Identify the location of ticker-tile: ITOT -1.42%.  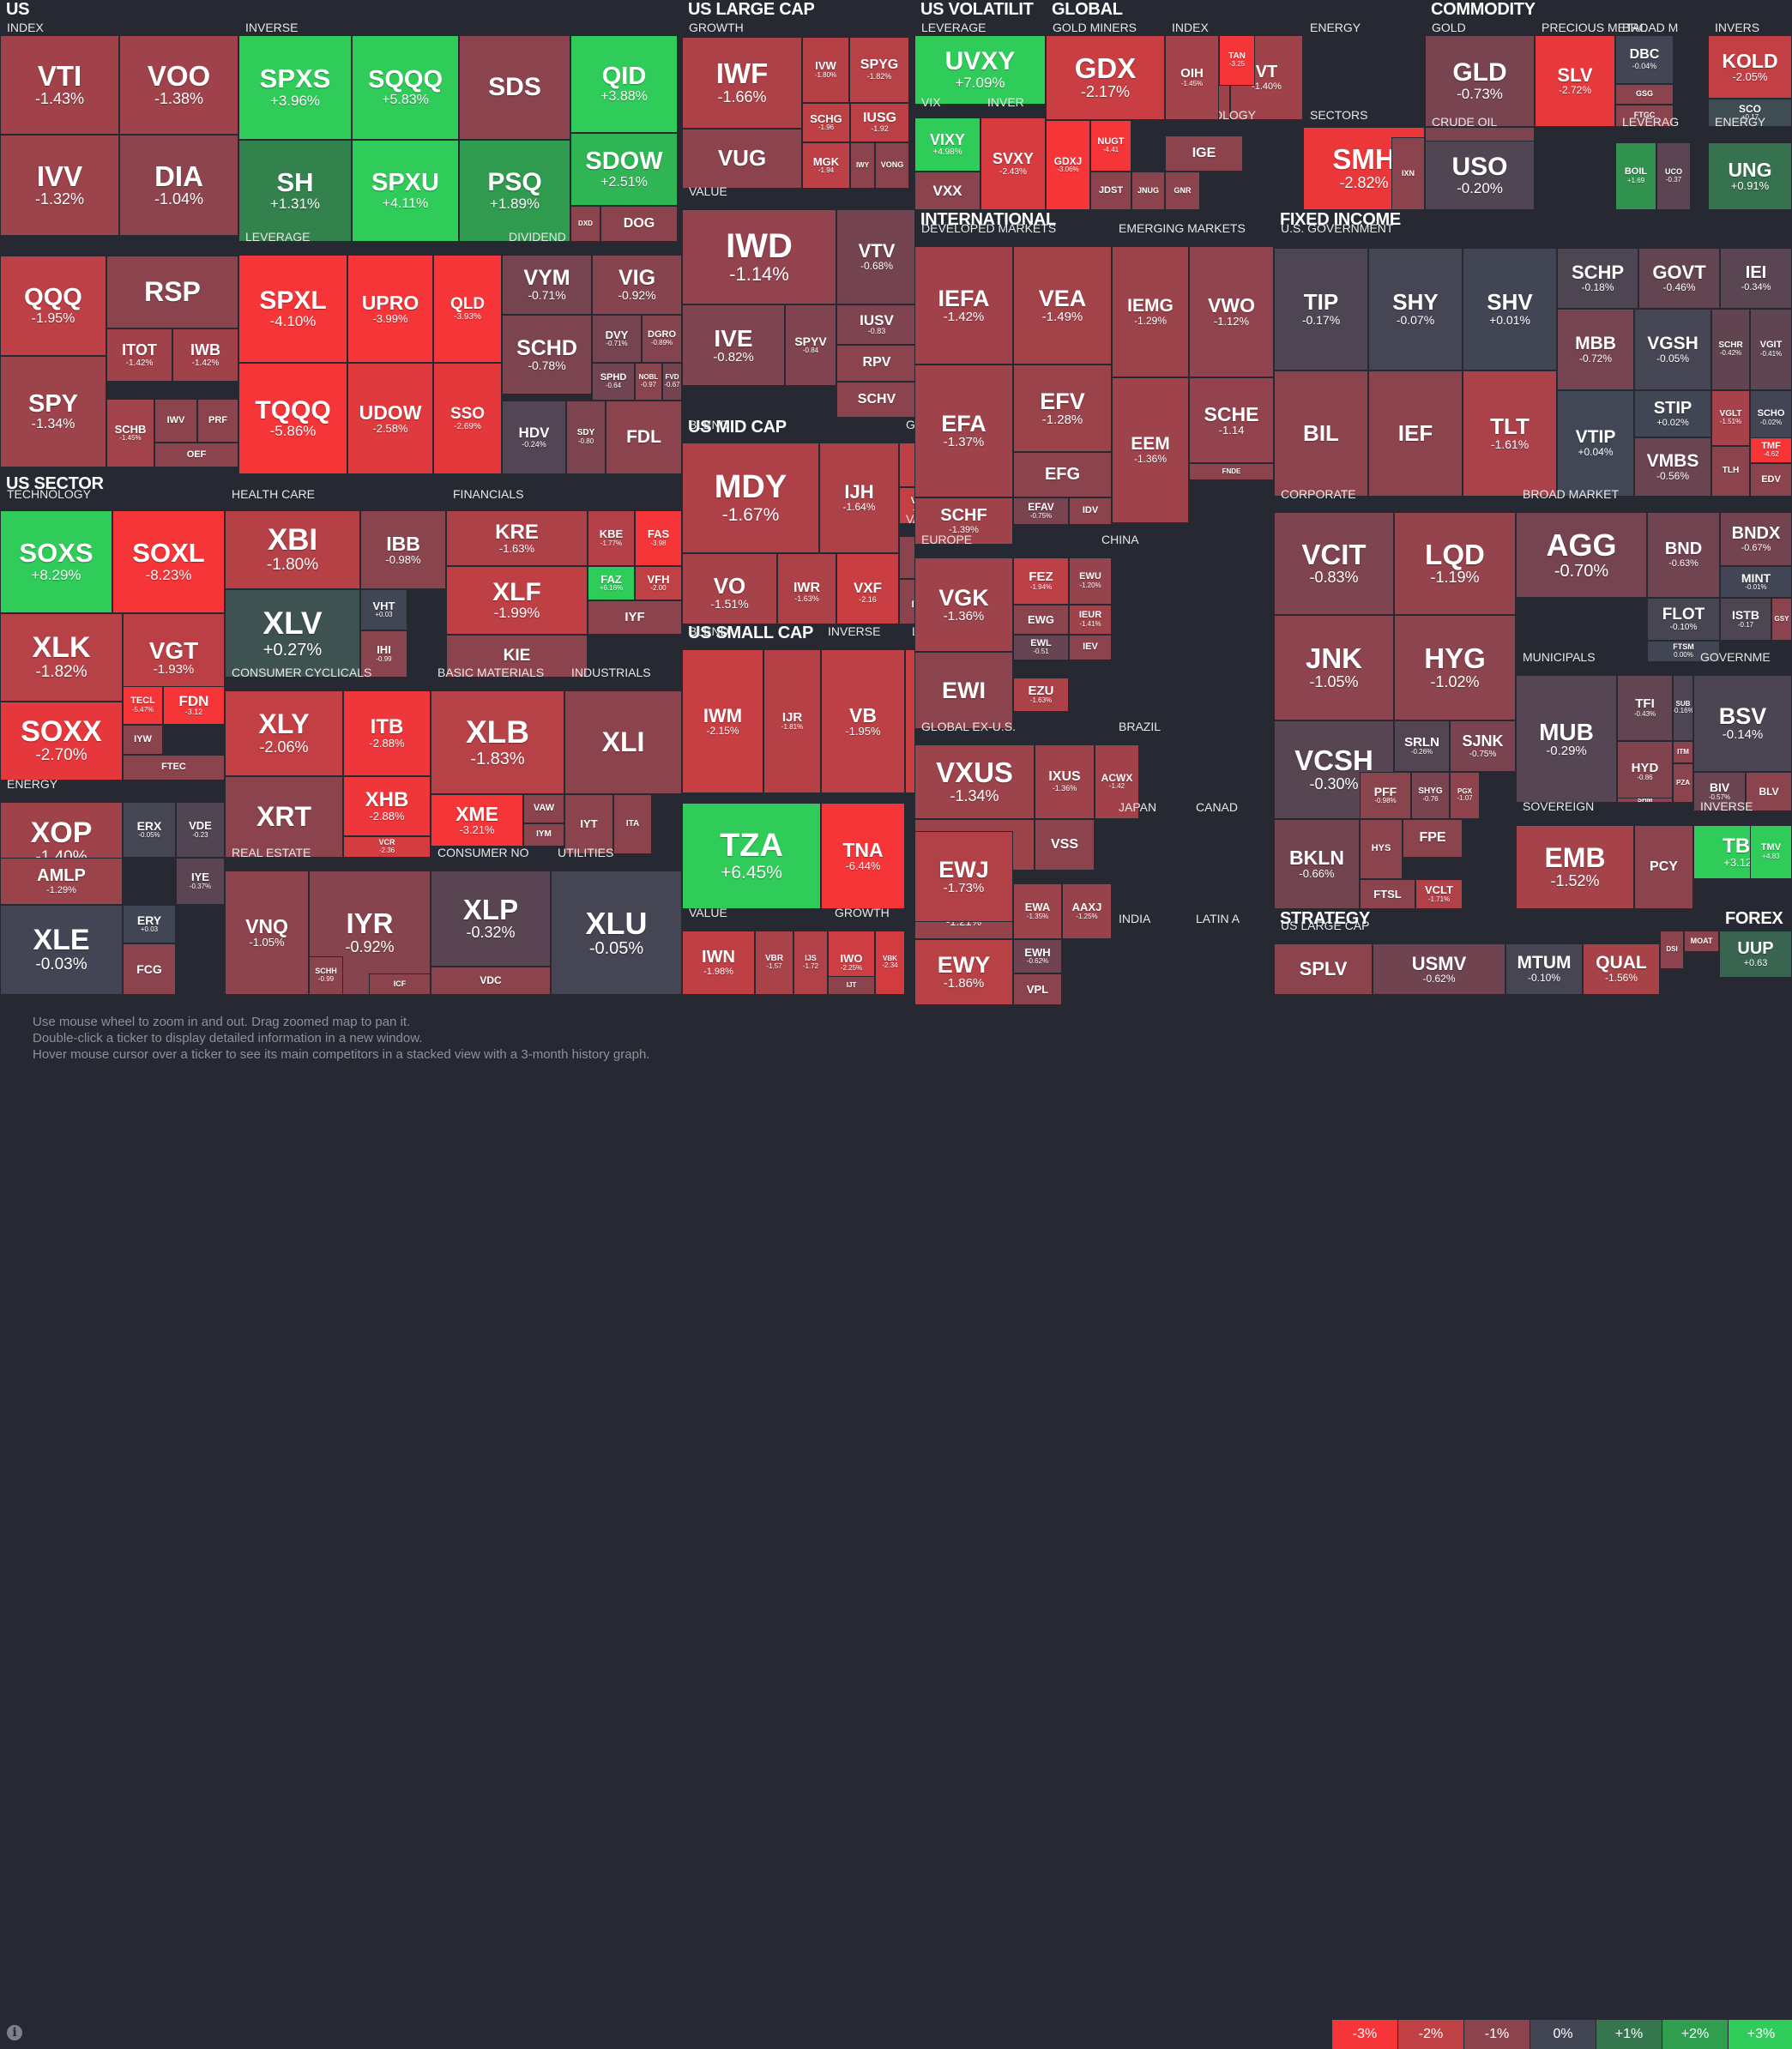
(139, 355).